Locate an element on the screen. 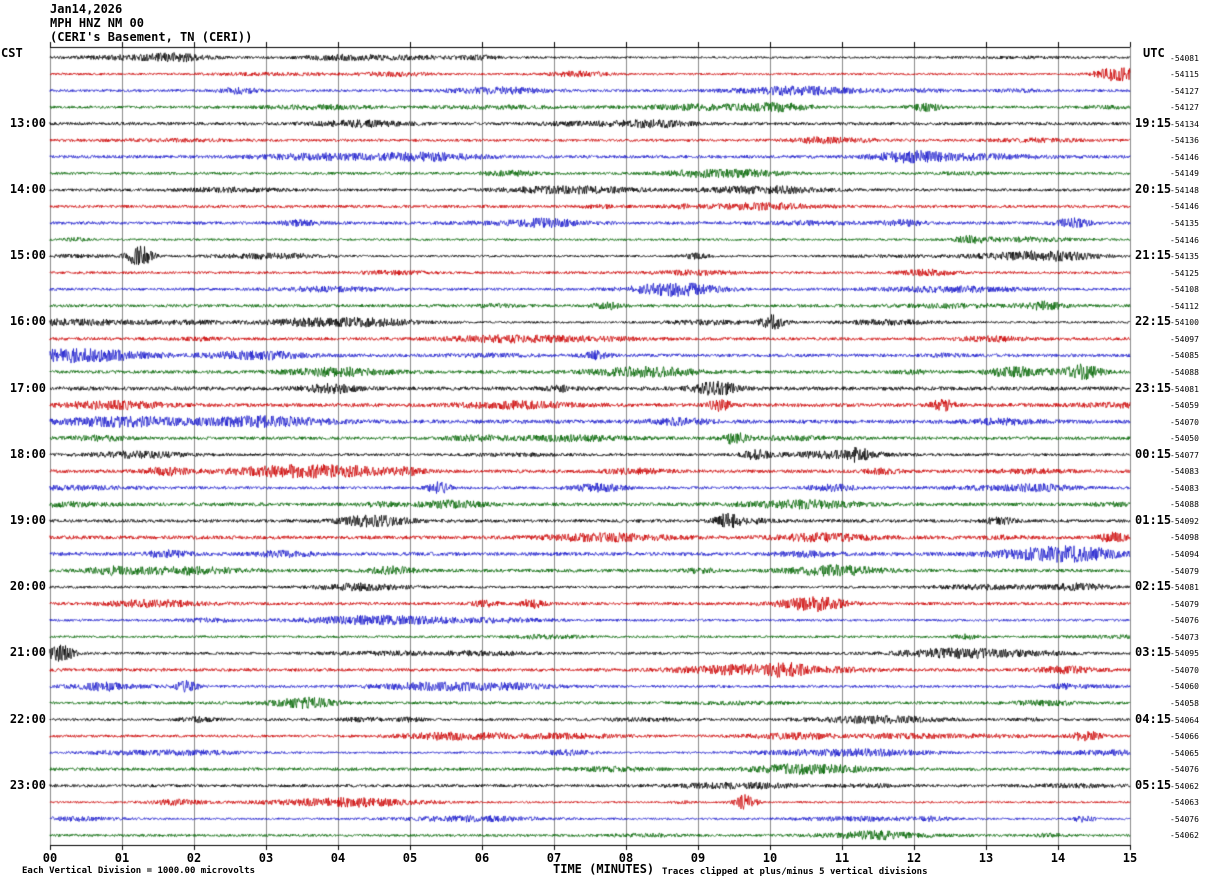 The height and width of the screenshot is (886, 1210). header-station-location: (CERI's Basement, TN (CERI)) is located at coordinates (151, 37).